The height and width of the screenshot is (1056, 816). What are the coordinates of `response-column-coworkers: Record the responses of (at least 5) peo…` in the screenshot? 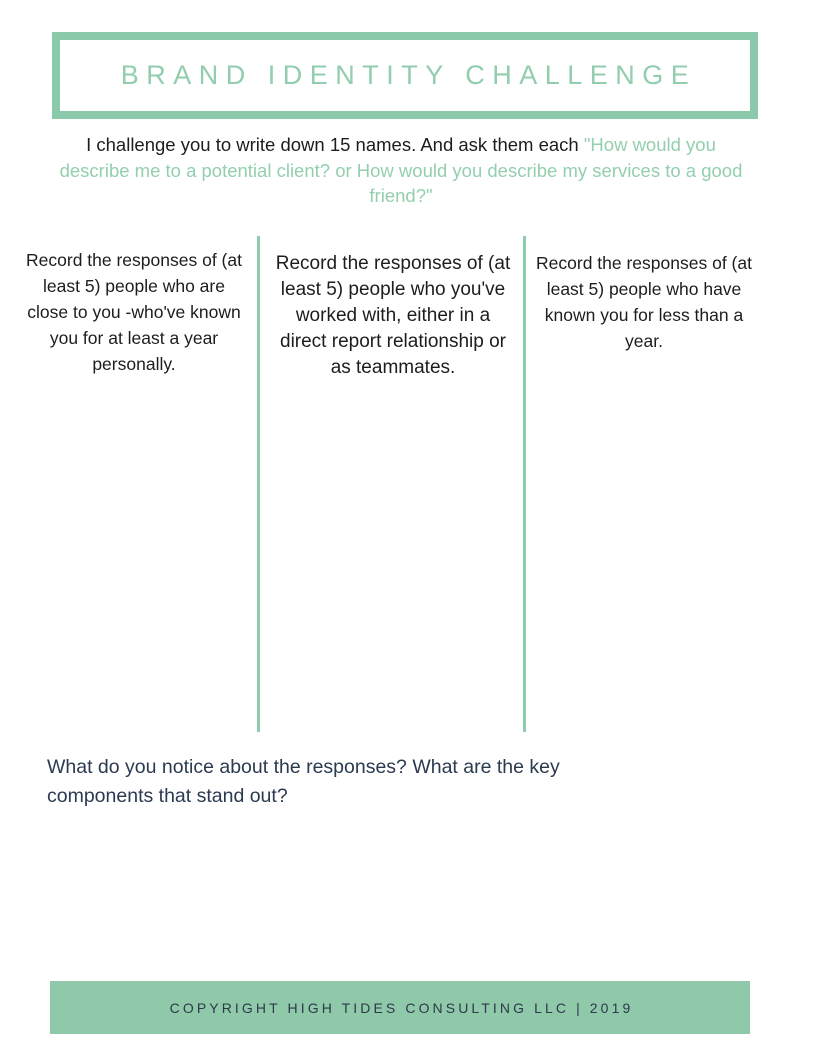 It's located at (393, 308).